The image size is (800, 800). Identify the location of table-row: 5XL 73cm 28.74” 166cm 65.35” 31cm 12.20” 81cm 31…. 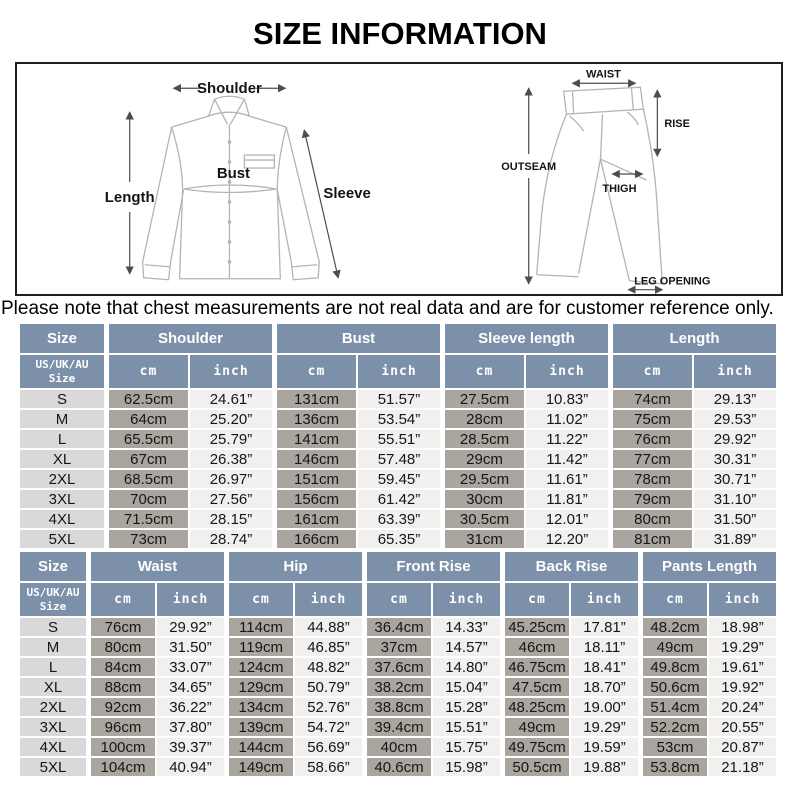
(398, 539).